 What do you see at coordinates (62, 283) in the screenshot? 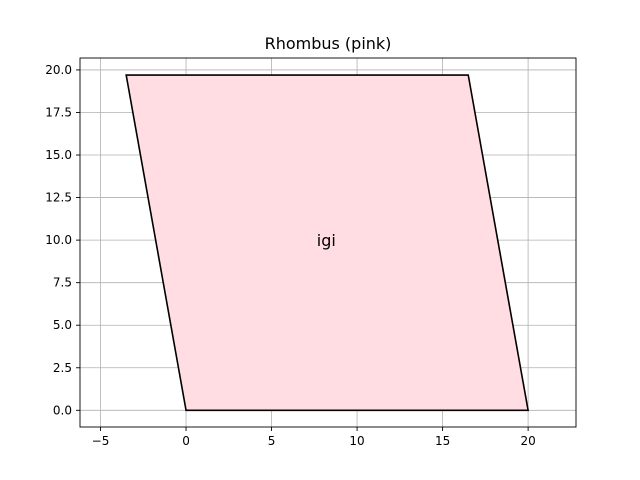
I see `y-tick-label: 7.5` at bounding box center [62, 283].